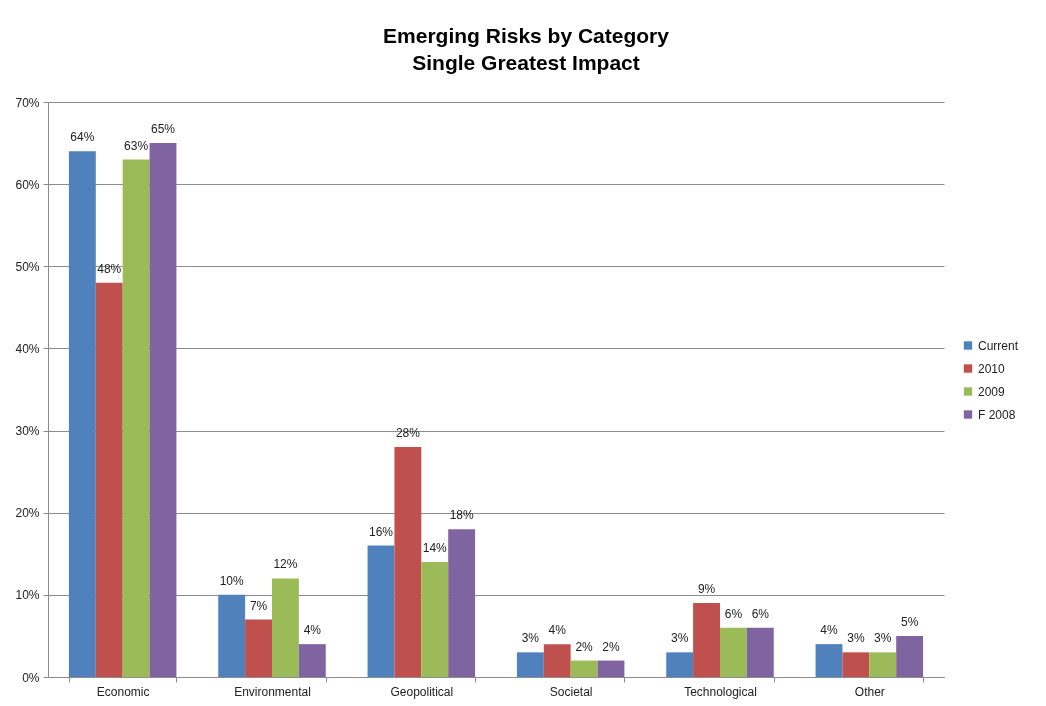  What do you see at coordinates (435, 548) in the screenshot?
I see `data-label: 14%` at bounding box center [435, 548].